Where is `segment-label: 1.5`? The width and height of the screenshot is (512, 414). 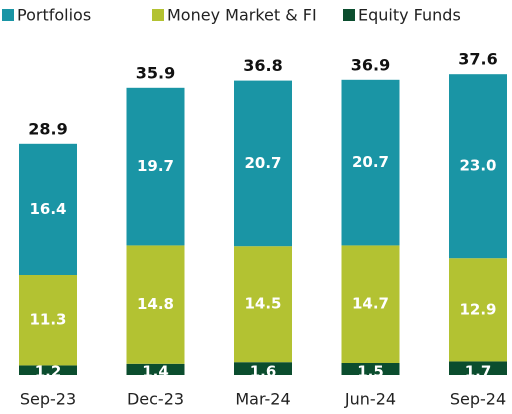
segment-label: 1.5 is located at coordinates (370, 372).